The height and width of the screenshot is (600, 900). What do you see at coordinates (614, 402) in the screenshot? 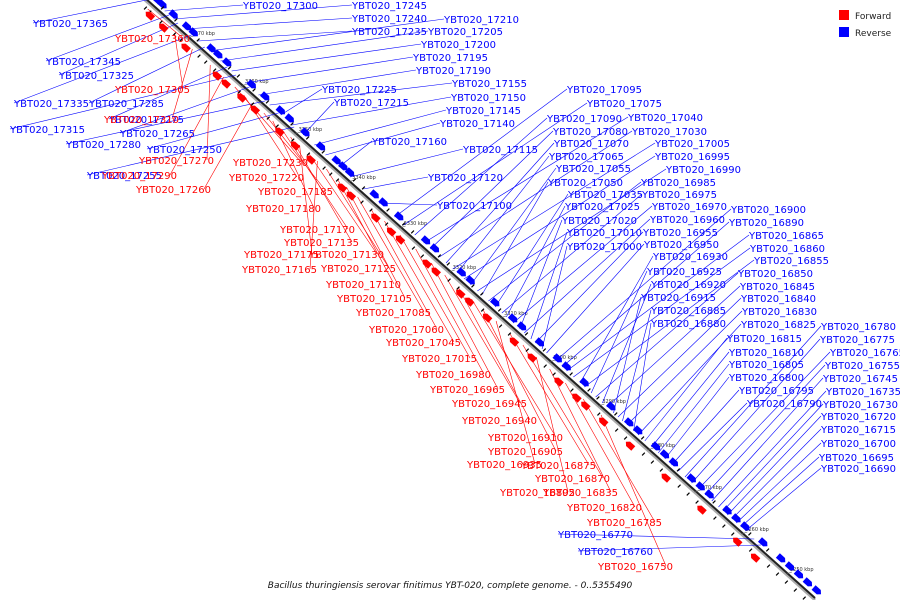
I see `tick-label: 3290 kbp` at bounding box center [614, 402].